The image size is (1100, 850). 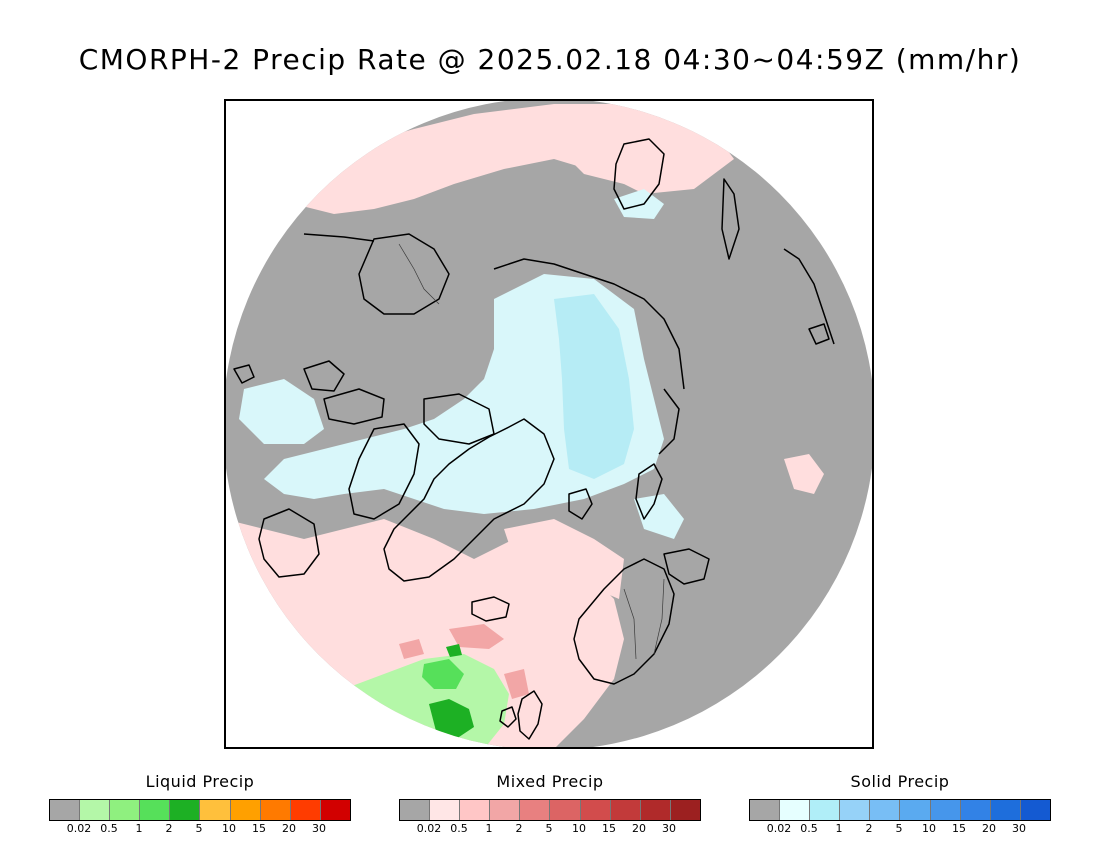 What do you see at coordinates (989, 828) in the screenshot?
I see `legend-solid-tick-7: 20` at bounding box center [989, 828].